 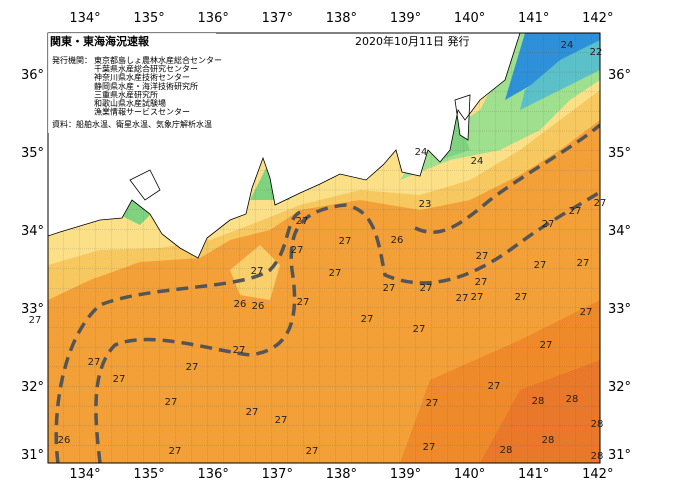 I want to click on publisher: 漁業情報サービスセンター, so click(x=142, y=112).